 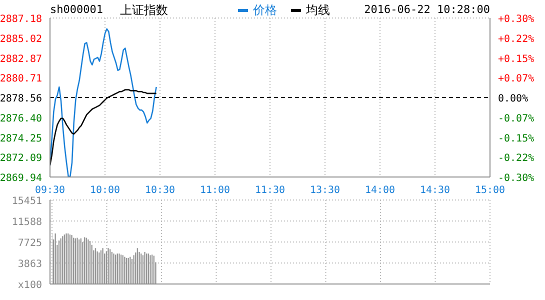 What do you see at coordinates (325, 190) in the screenshot?
I see `x-tick-label: 13:30` at bounding box center [325, 190].